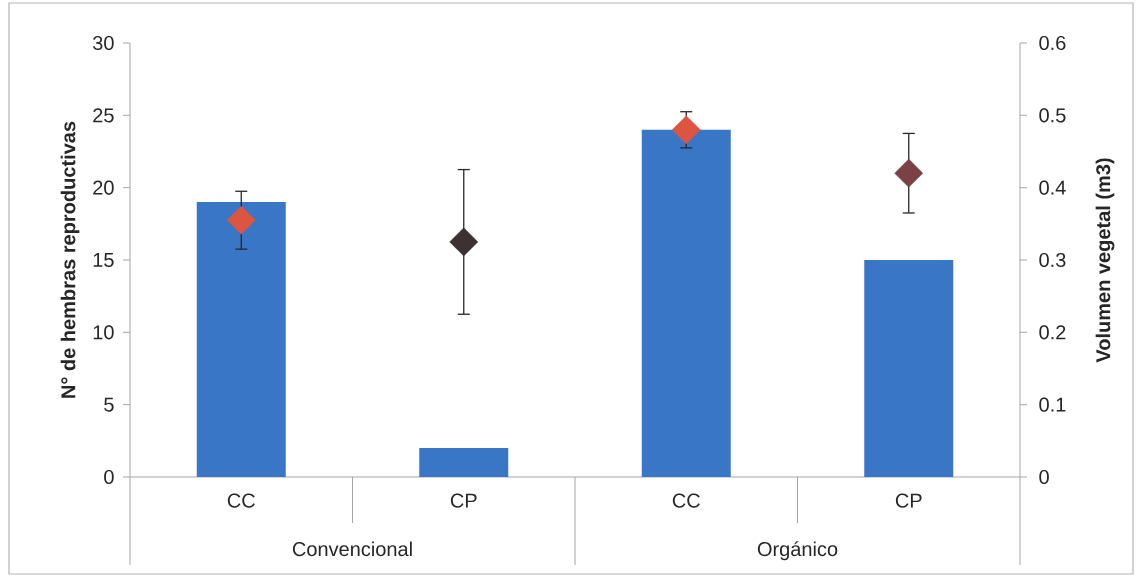 The width and height of the screenshot is (1137, 577). I want to click on y-tick-label: 30, so click(103, 43).